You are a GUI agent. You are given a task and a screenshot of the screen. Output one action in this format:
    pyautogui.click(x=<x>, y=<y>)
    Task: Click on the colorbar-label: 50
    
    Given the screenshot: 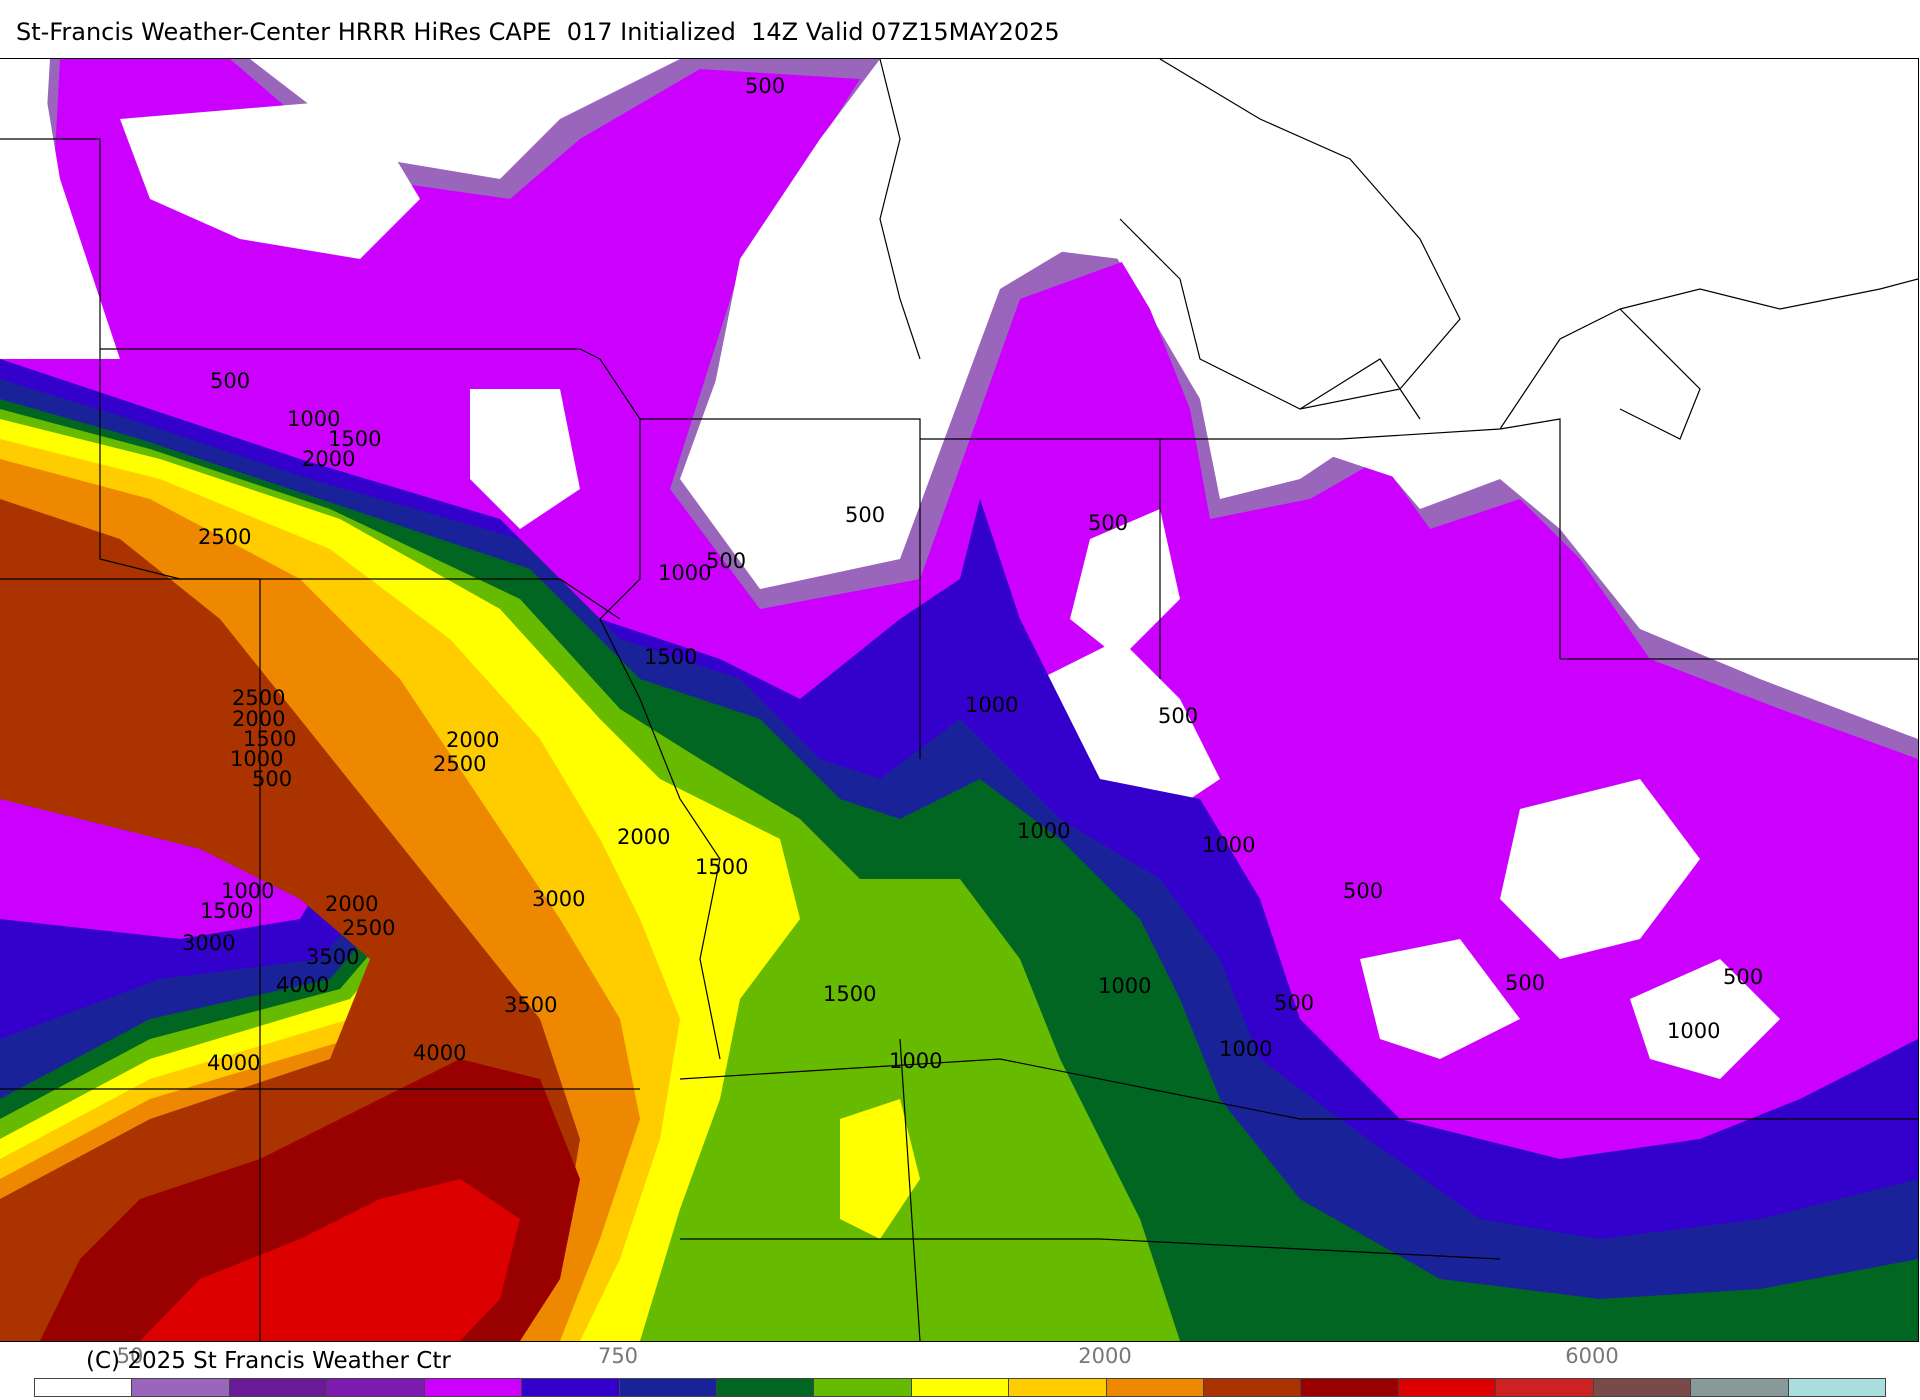 What is the action you would take?
    pyautogui.click(x=130, y=1356)
    